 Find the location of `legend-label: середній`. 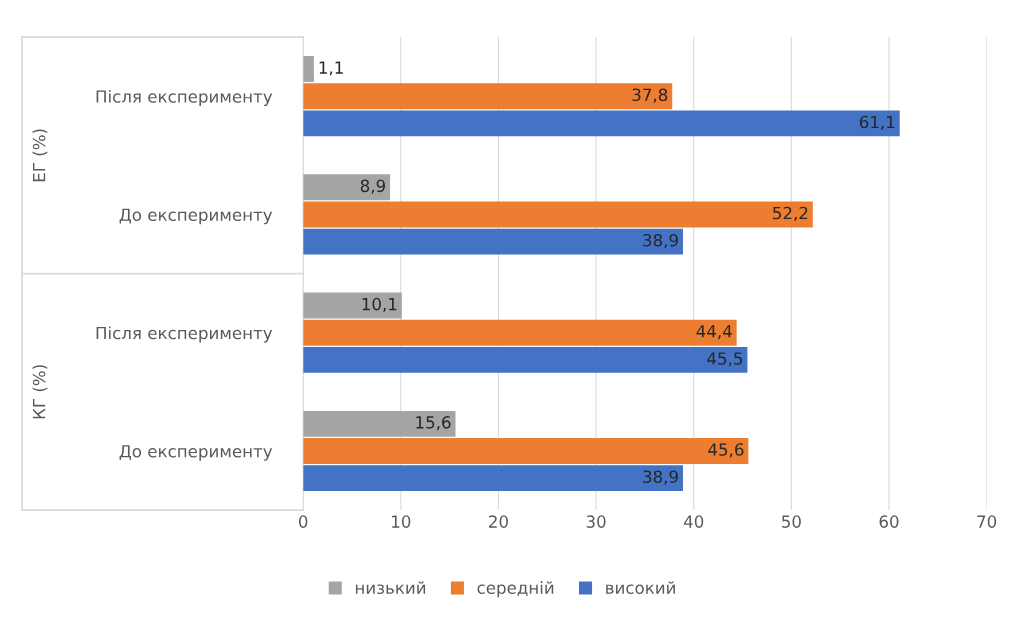

legend-label: середній is located at coordinates (515, 589).